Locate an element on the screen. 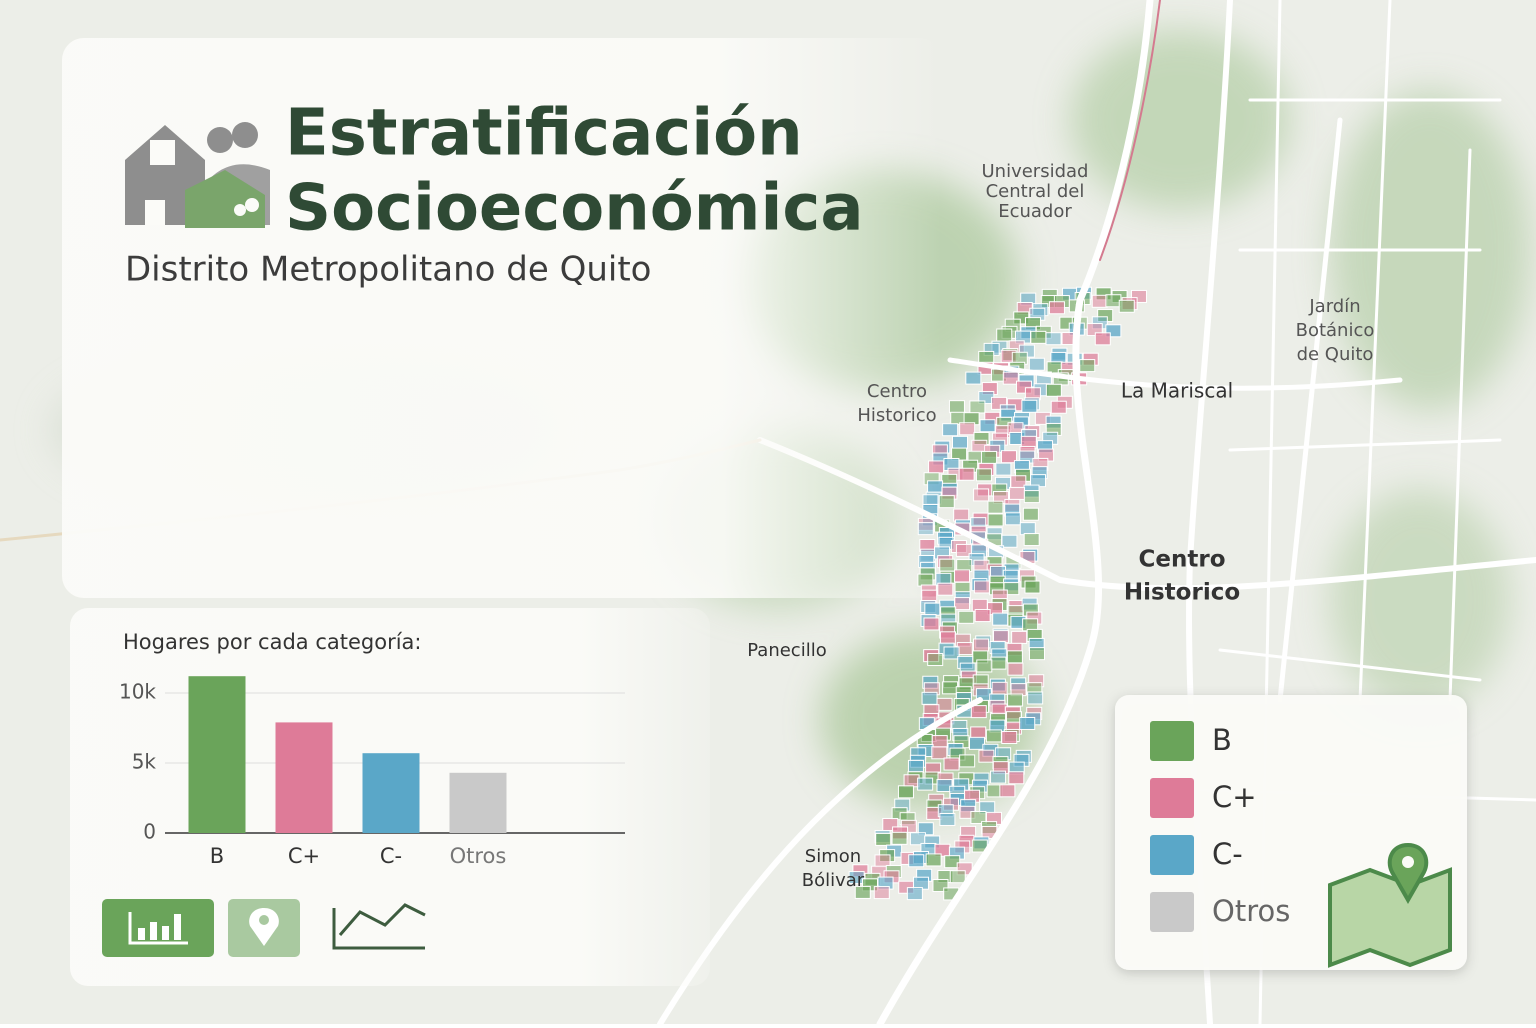 The image size is (1536, 1028). title-icon is located at coordinates (197, 175).